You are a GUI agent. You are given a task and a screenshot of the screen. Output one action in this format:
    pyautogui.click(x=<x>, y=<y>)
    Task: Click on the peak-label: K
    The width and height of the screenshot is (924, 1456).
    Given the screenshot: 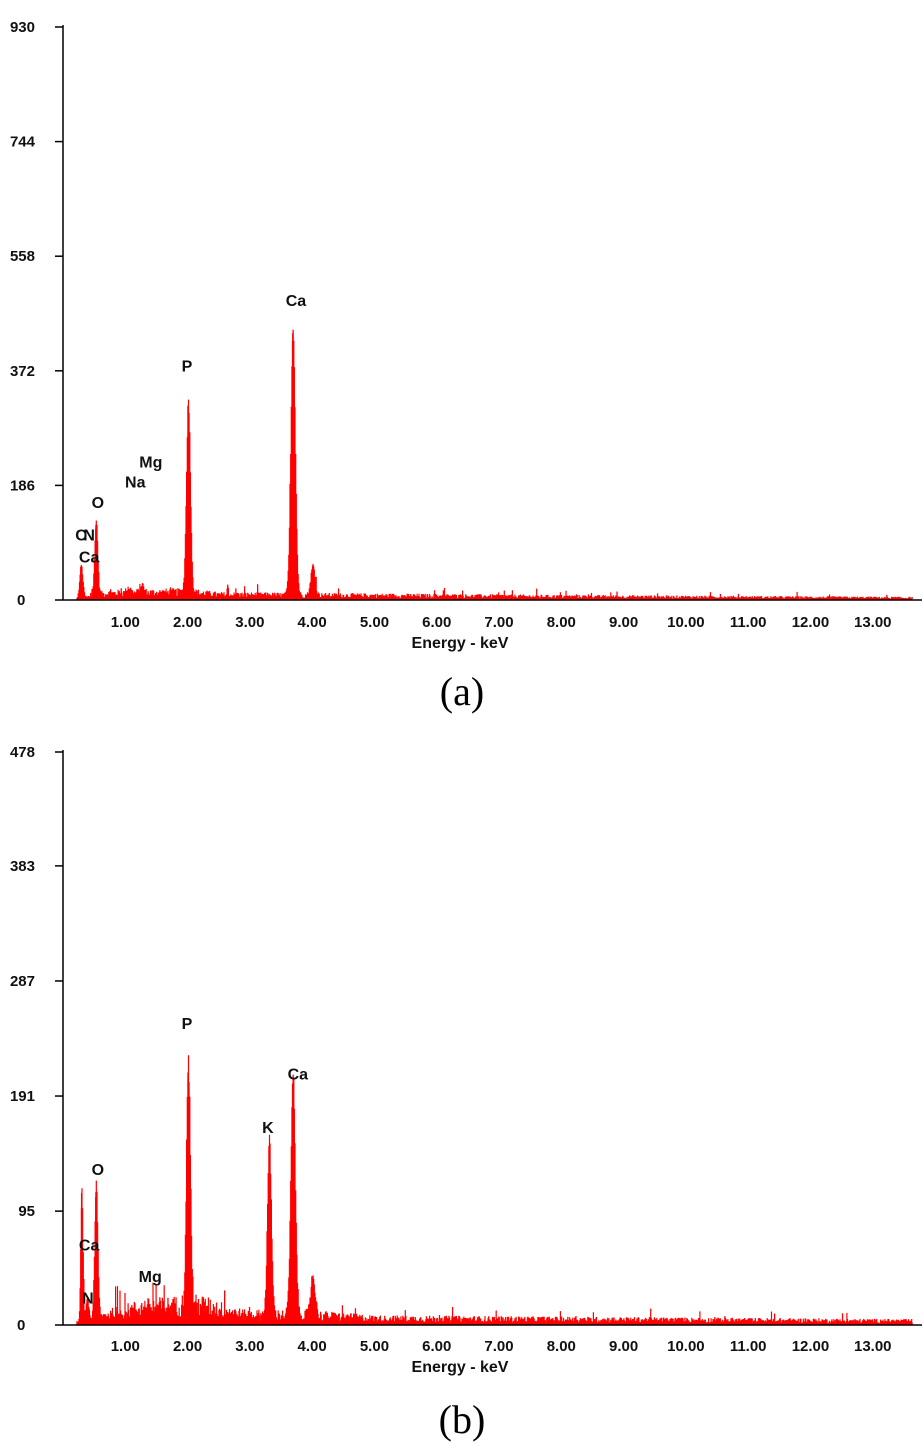 What is the action you would take?
    pyautogui.click(x=268, y=1128)
    